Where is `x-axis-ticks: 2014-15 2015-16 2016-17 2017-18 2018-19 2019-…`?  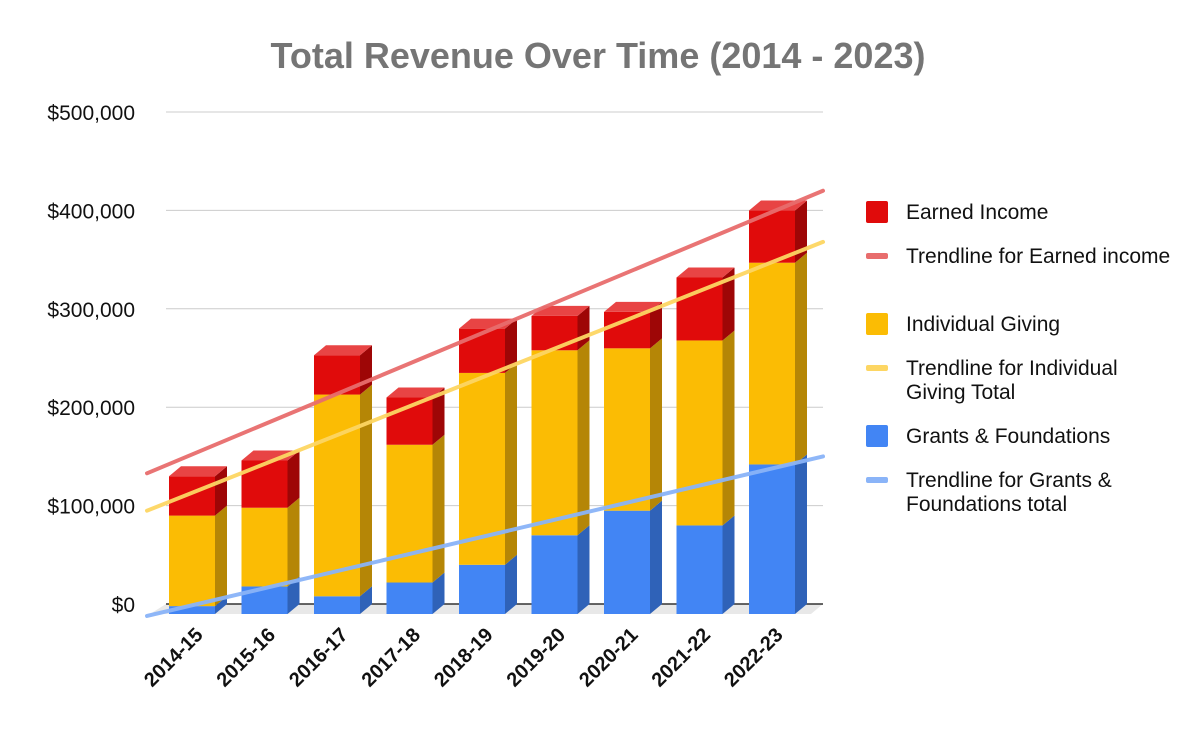
x-axis-ticks: 2014-15 2015-16 2016-17 2017-18 2018-19 2019-… is located at coordinates (463, 657).